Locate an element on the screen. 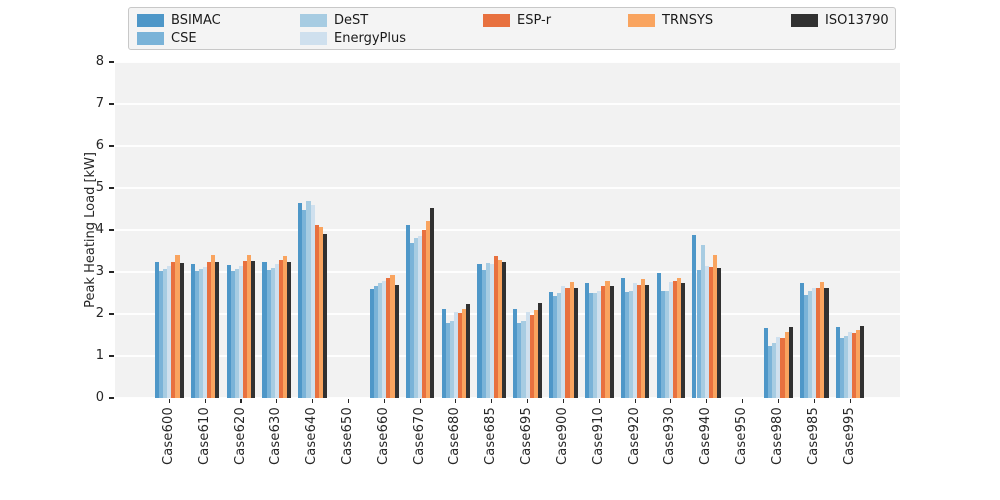  y-tick-label: 6 is located at coordinates (99, 145).